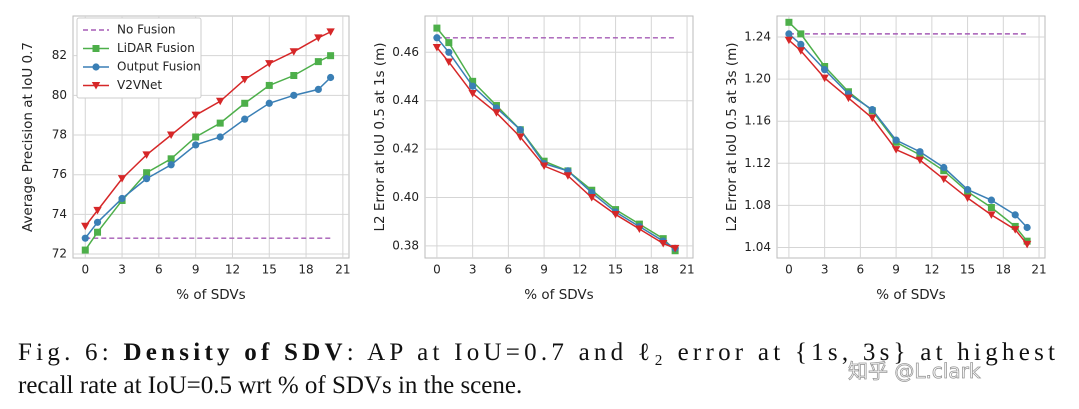 The width and height of the screenshot is (1079, 409). Describe the element at coordinates (96, 67) in the screenshot. I see `legend-marker` at that location.